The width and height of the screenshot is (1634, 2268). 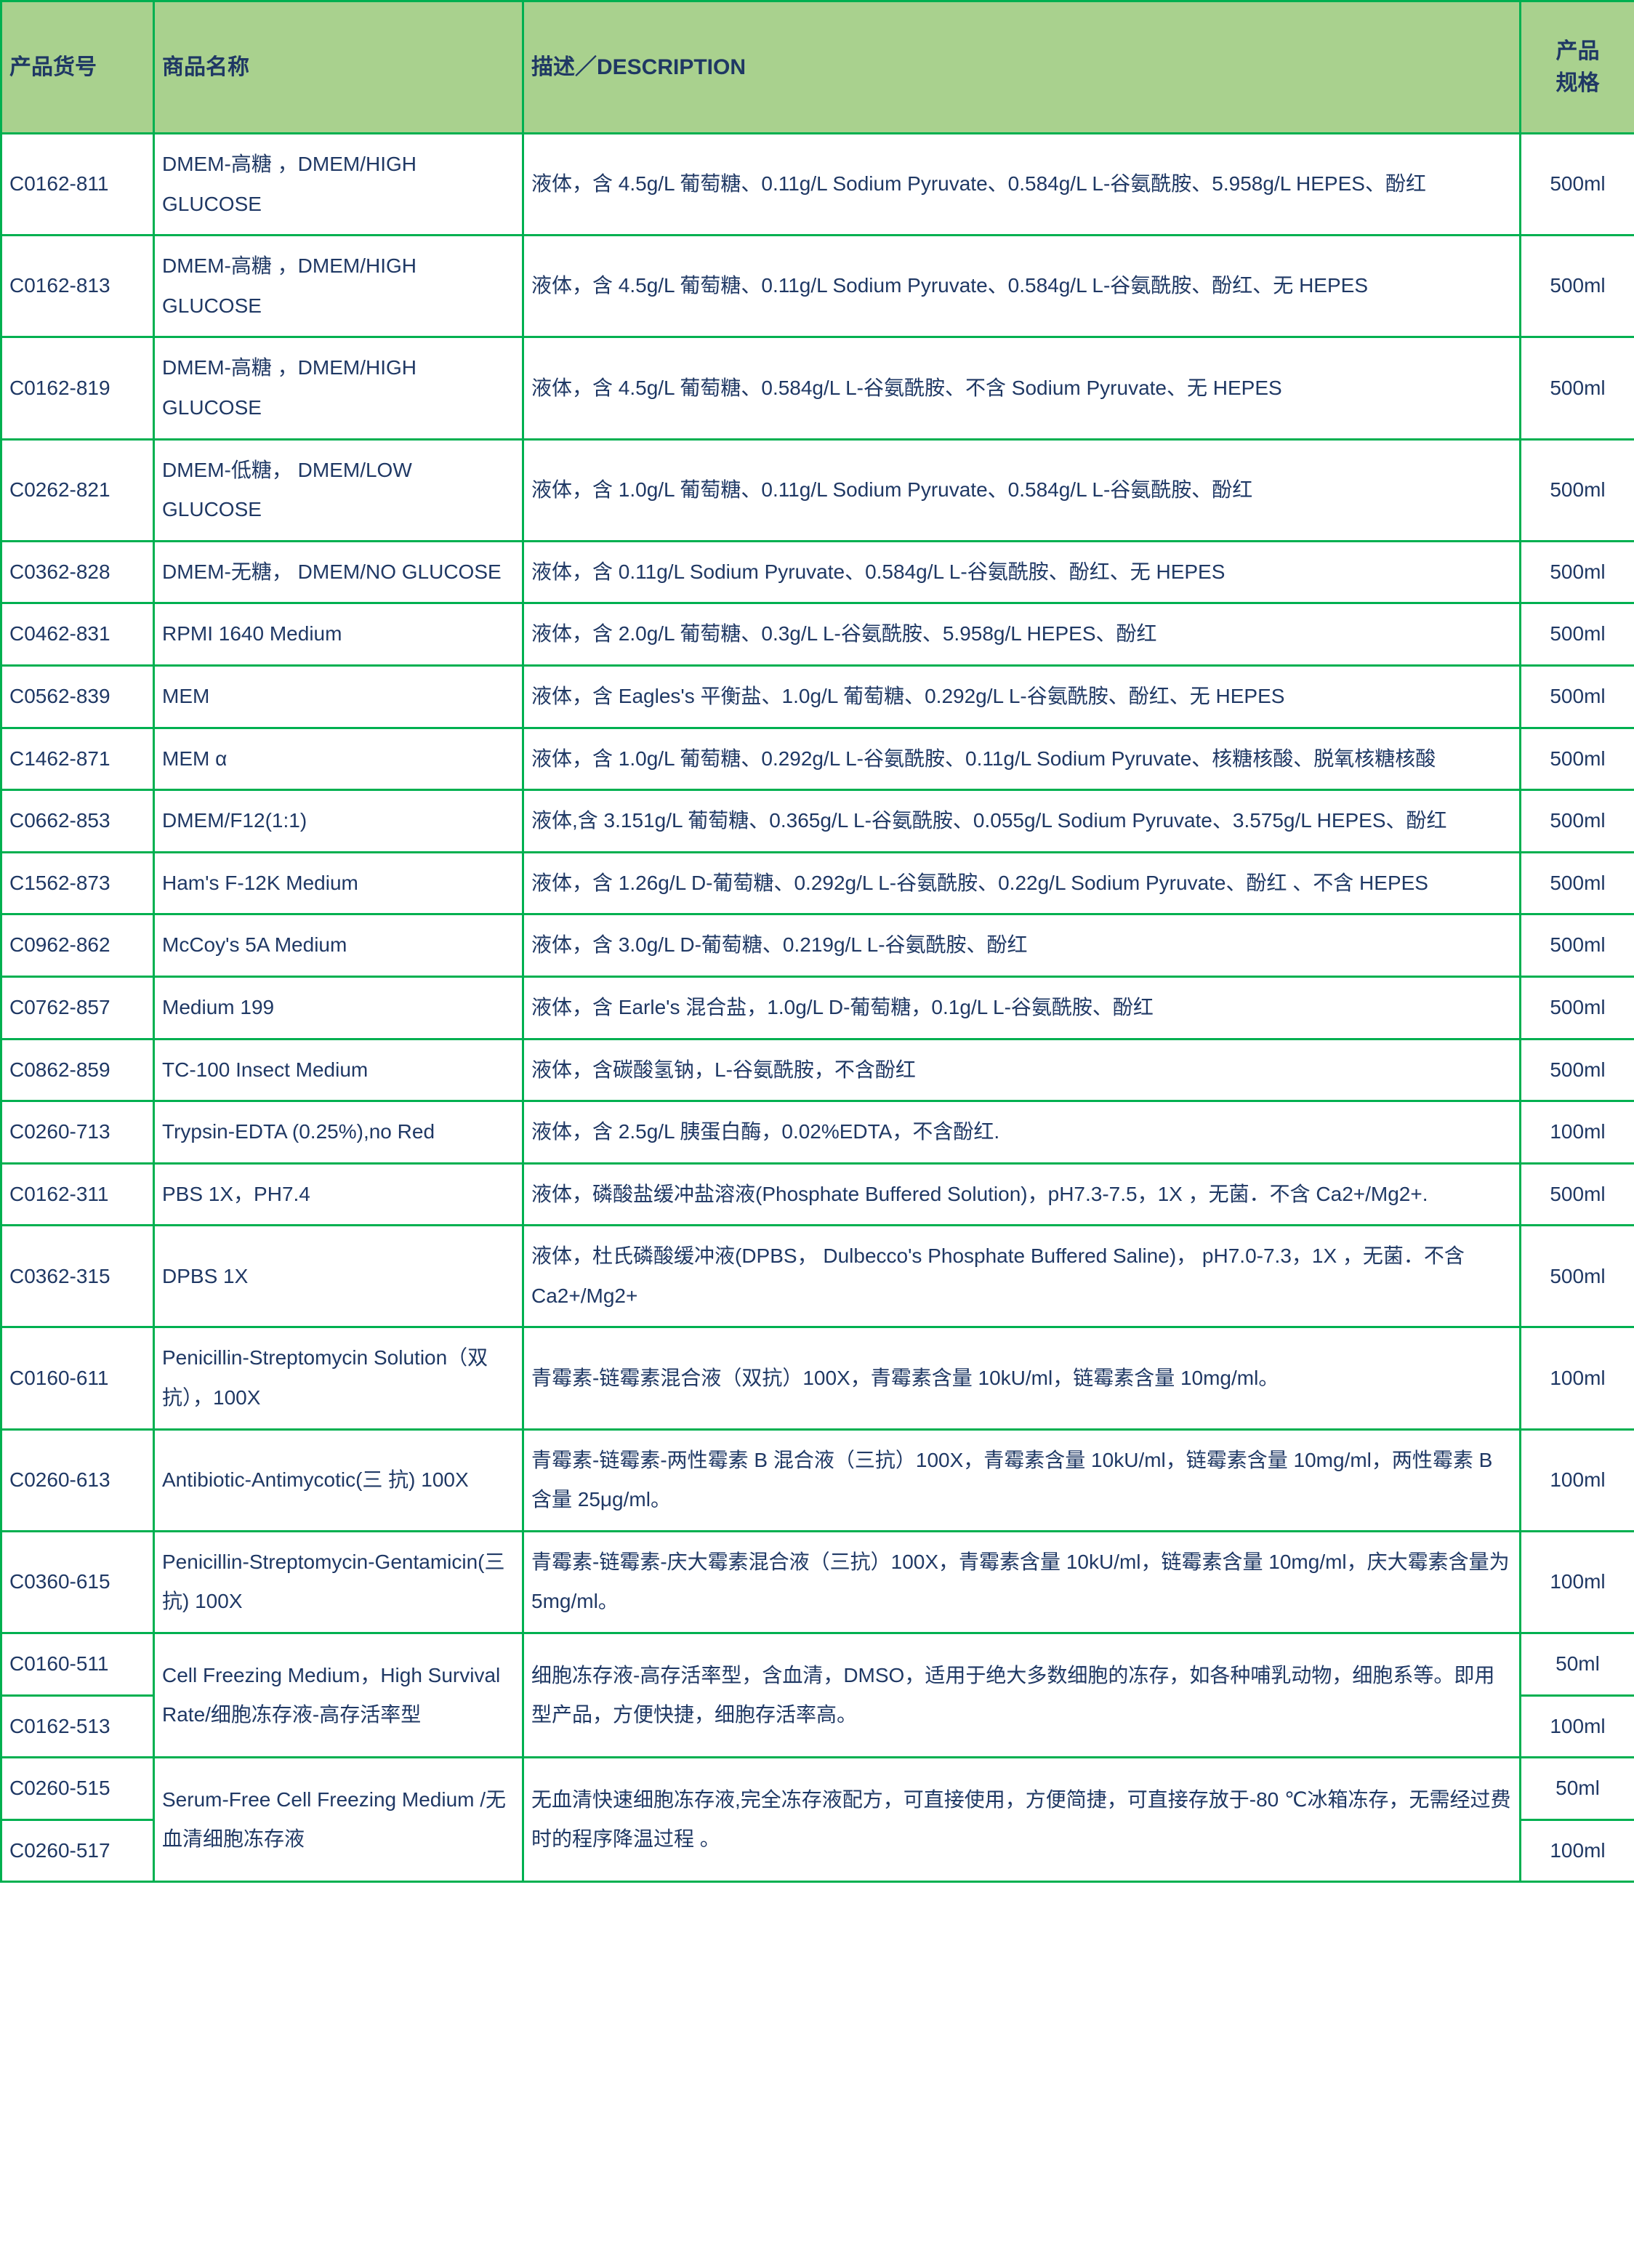 What do you see at coordinates (77, 1788) in the screenshot?
I see `cell-product-code: C0260-515` at bounding box center [77, 1788].